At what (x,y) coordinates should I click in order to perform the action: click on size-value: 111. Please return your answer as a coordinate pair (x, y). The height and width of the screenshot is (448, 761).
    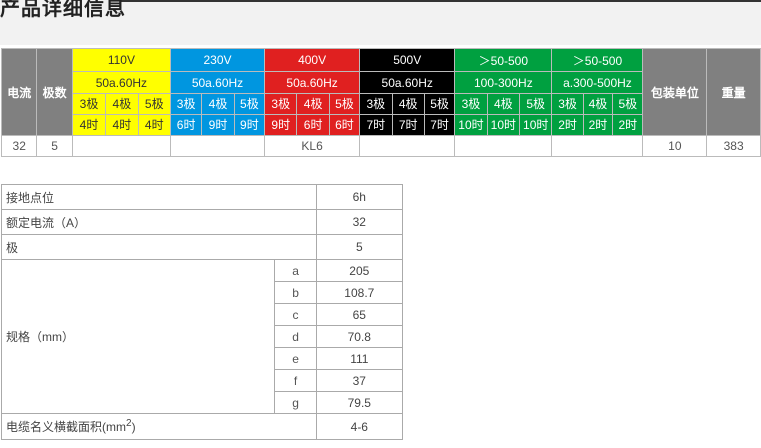
    Looking at the image, I should click on (359, 358).